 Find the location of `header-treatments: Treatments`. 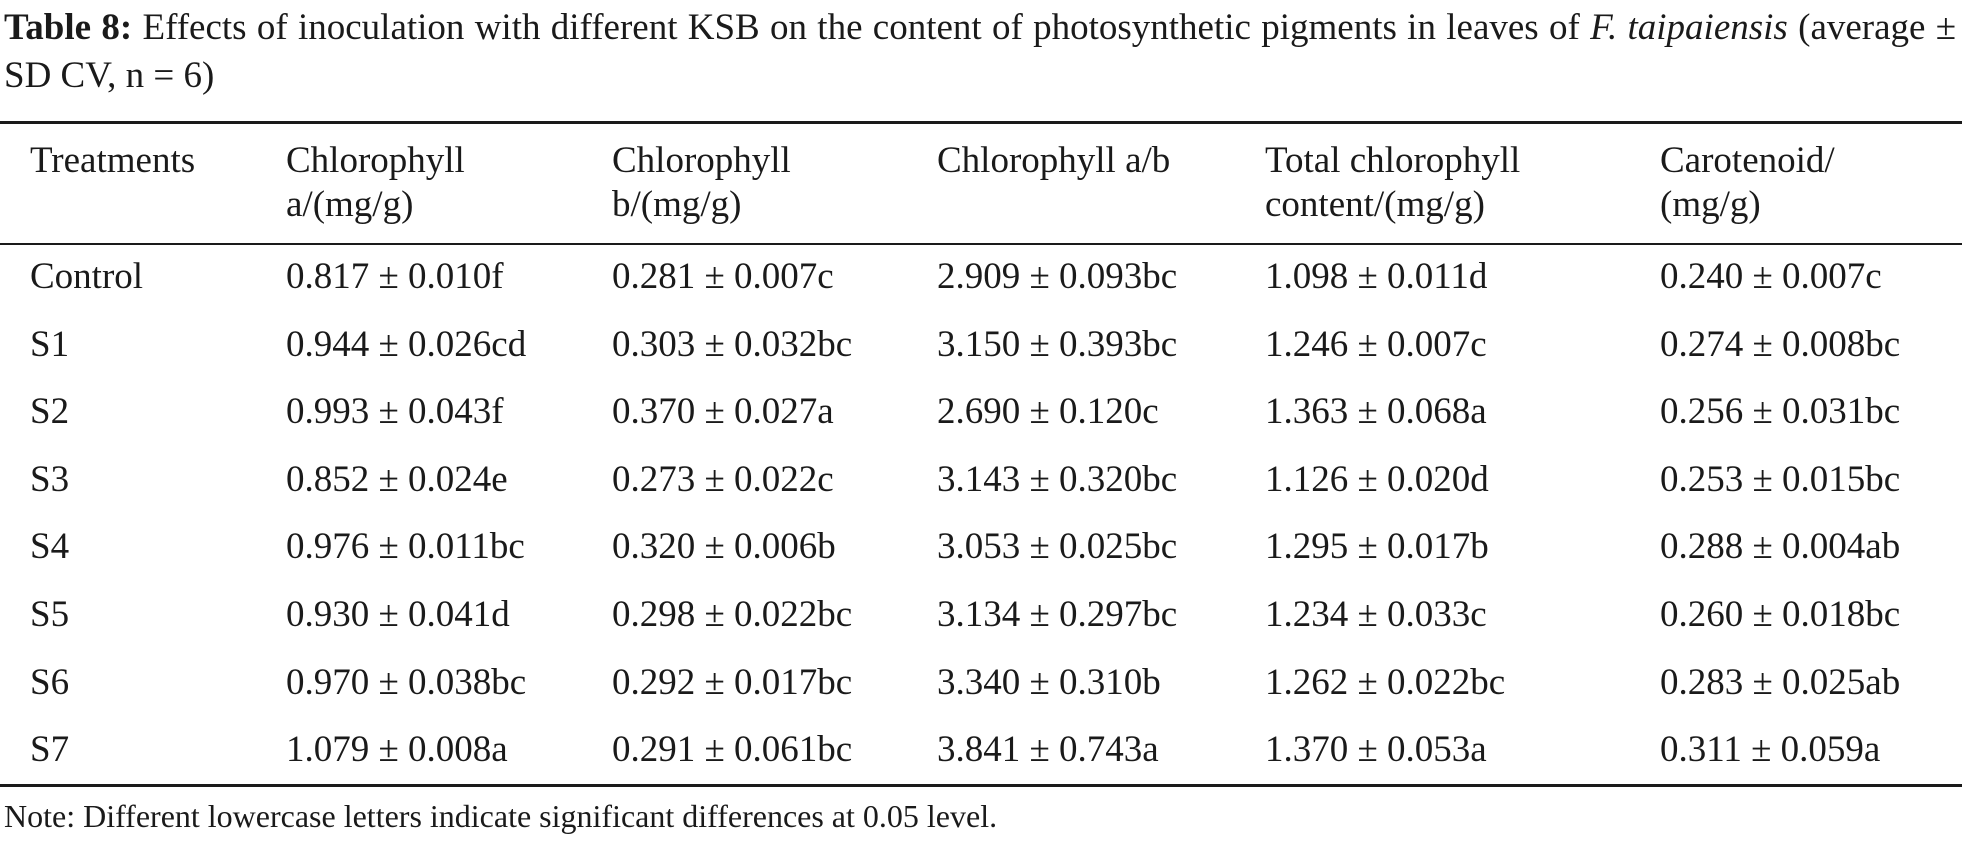

header-treatments: Treatments is located at coordinates (113, 160).